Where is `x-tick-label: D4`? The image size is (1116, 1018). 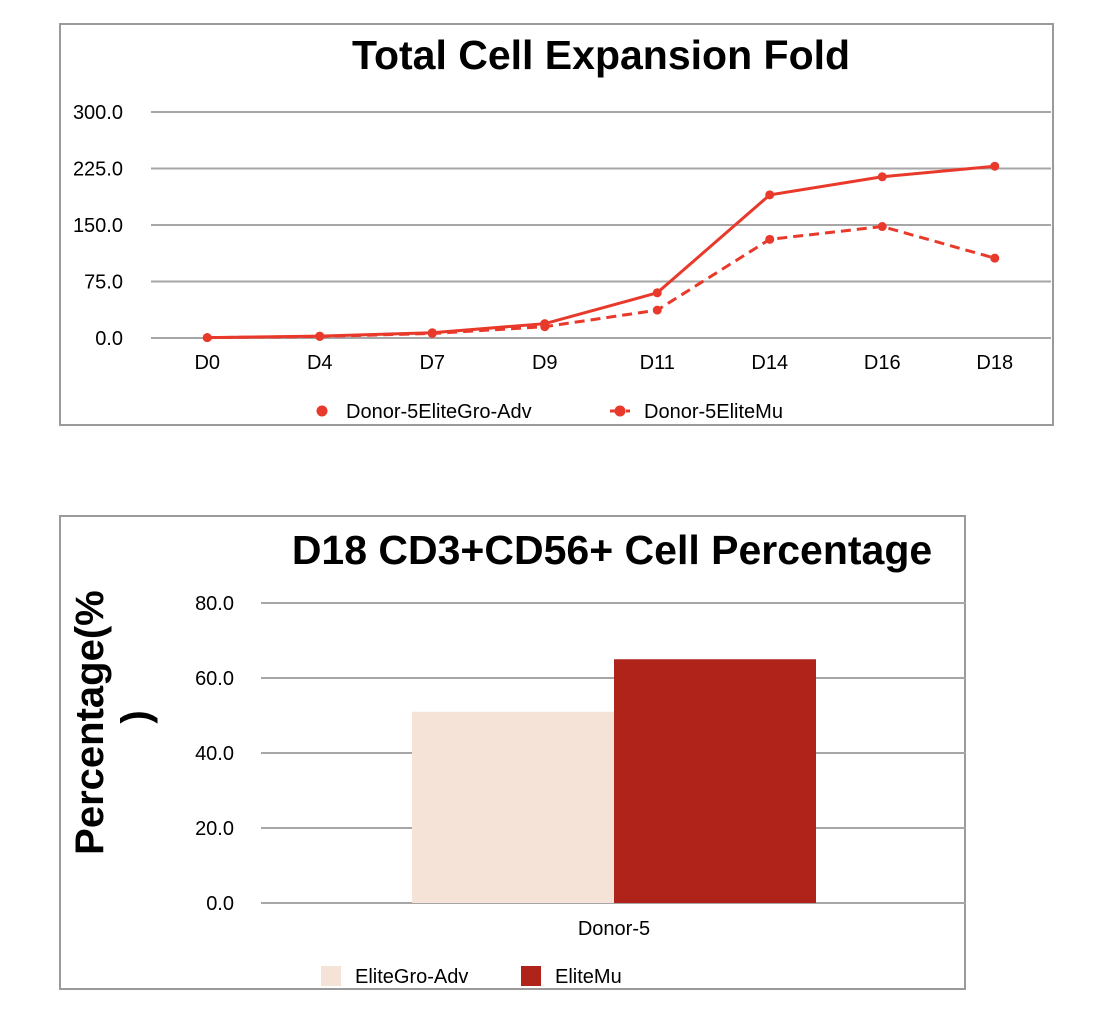 x-tick-label: D4 is located at coordinates (320, 363).